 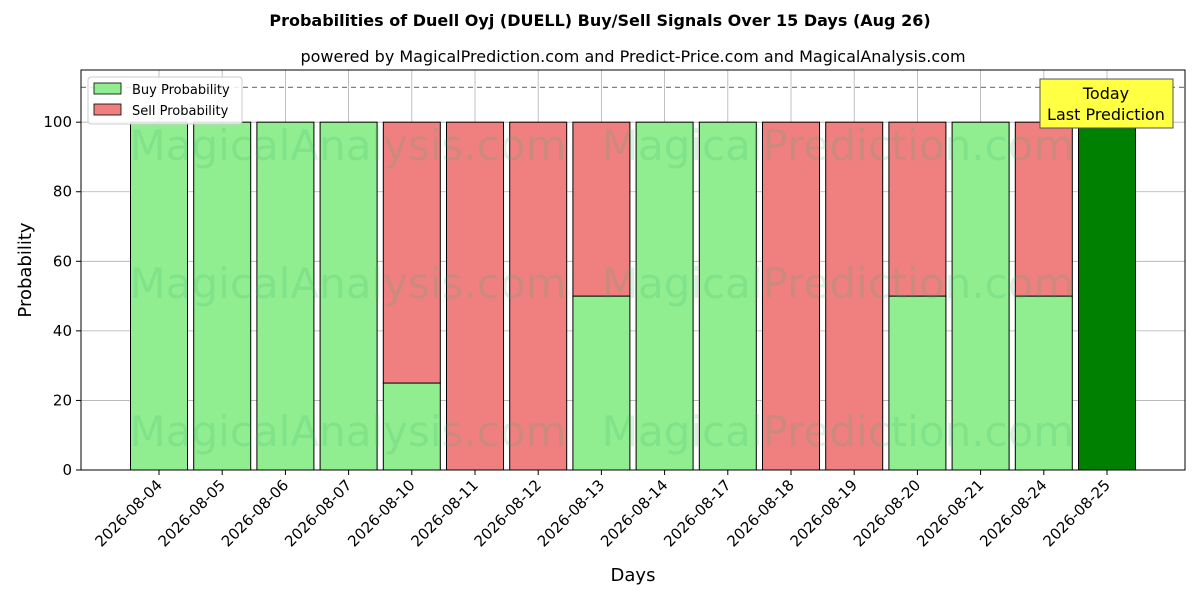 I want to click on today-annotation-box, so click(x=1106, y=103).